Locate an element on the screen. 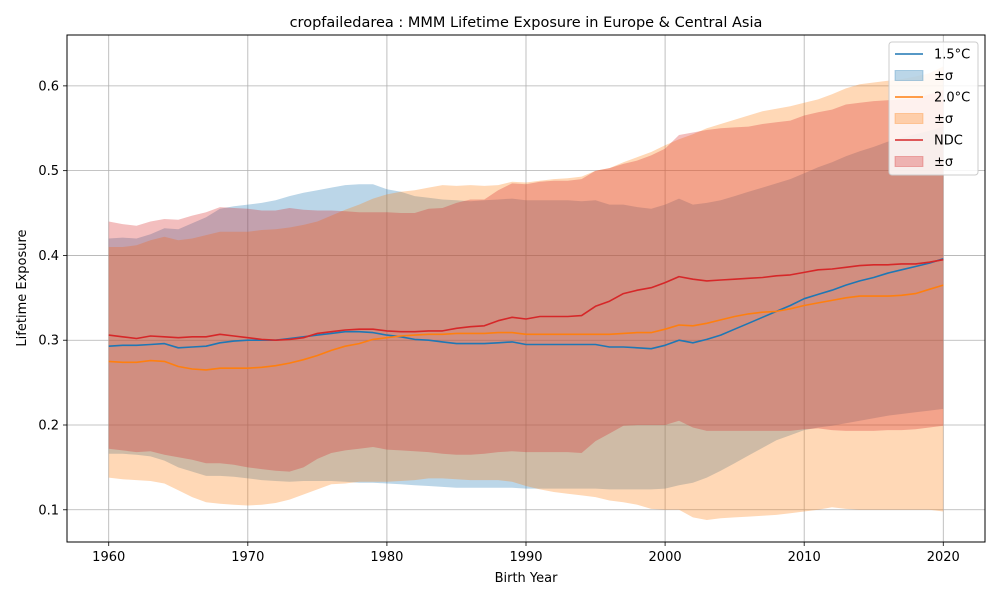 This screenshot has height=600, width=1000. legend-patch-20c is located at coordinates (909, 118).